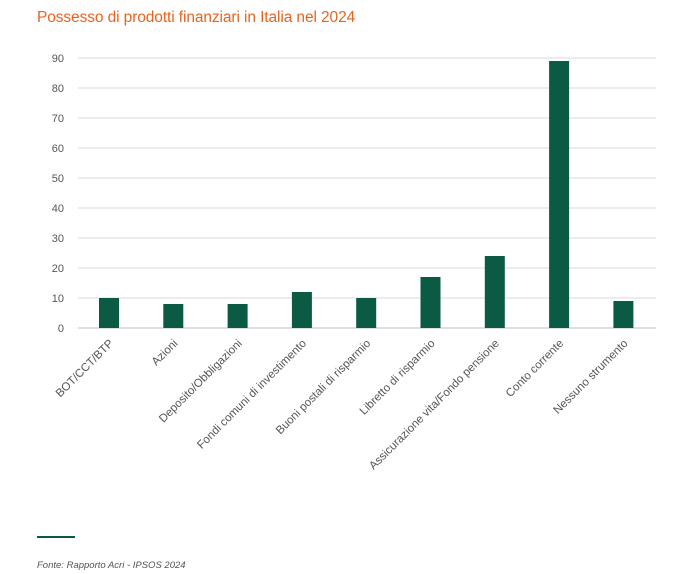 The image size is (679, 574). Describe the element at coordinates (58, 269) in the screenshot. I see `y-tick-label: 20` at that location.